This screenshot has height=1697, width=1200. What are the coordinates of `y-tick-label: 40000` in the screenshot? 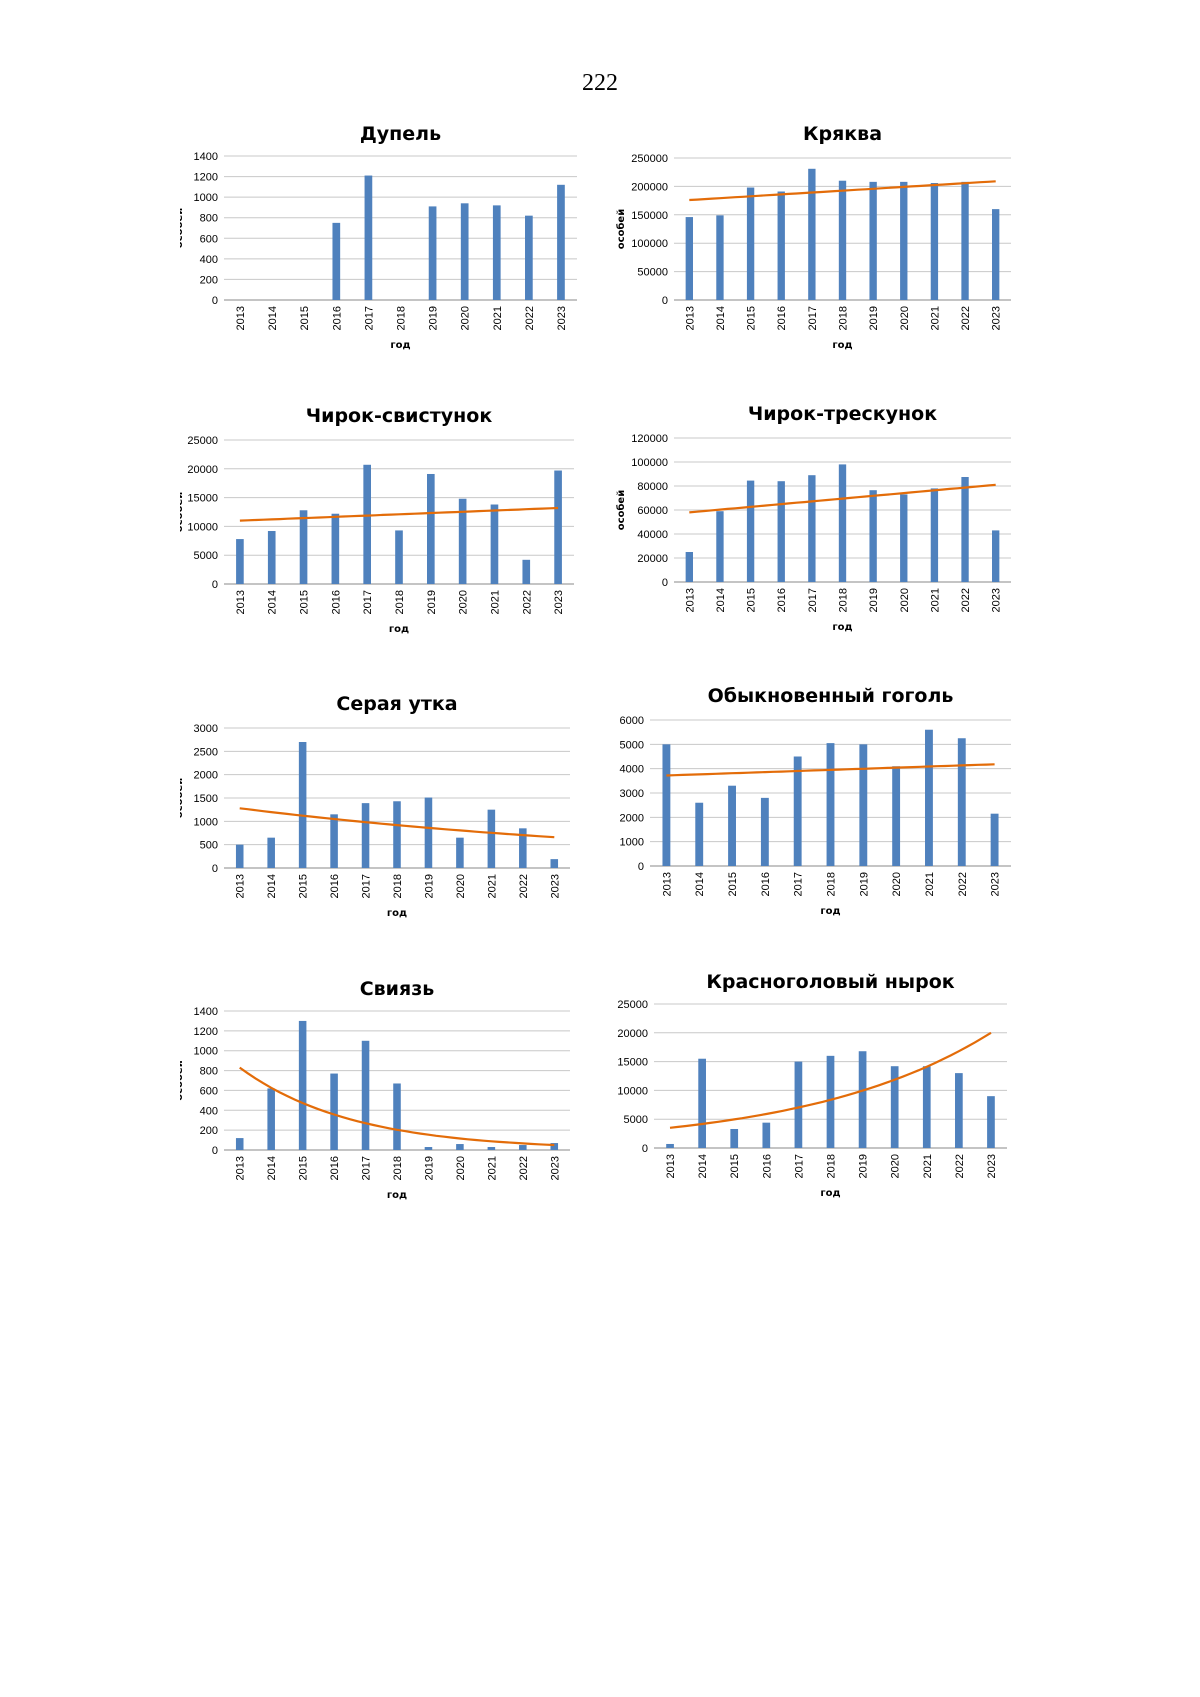 It's located at (652, 535).